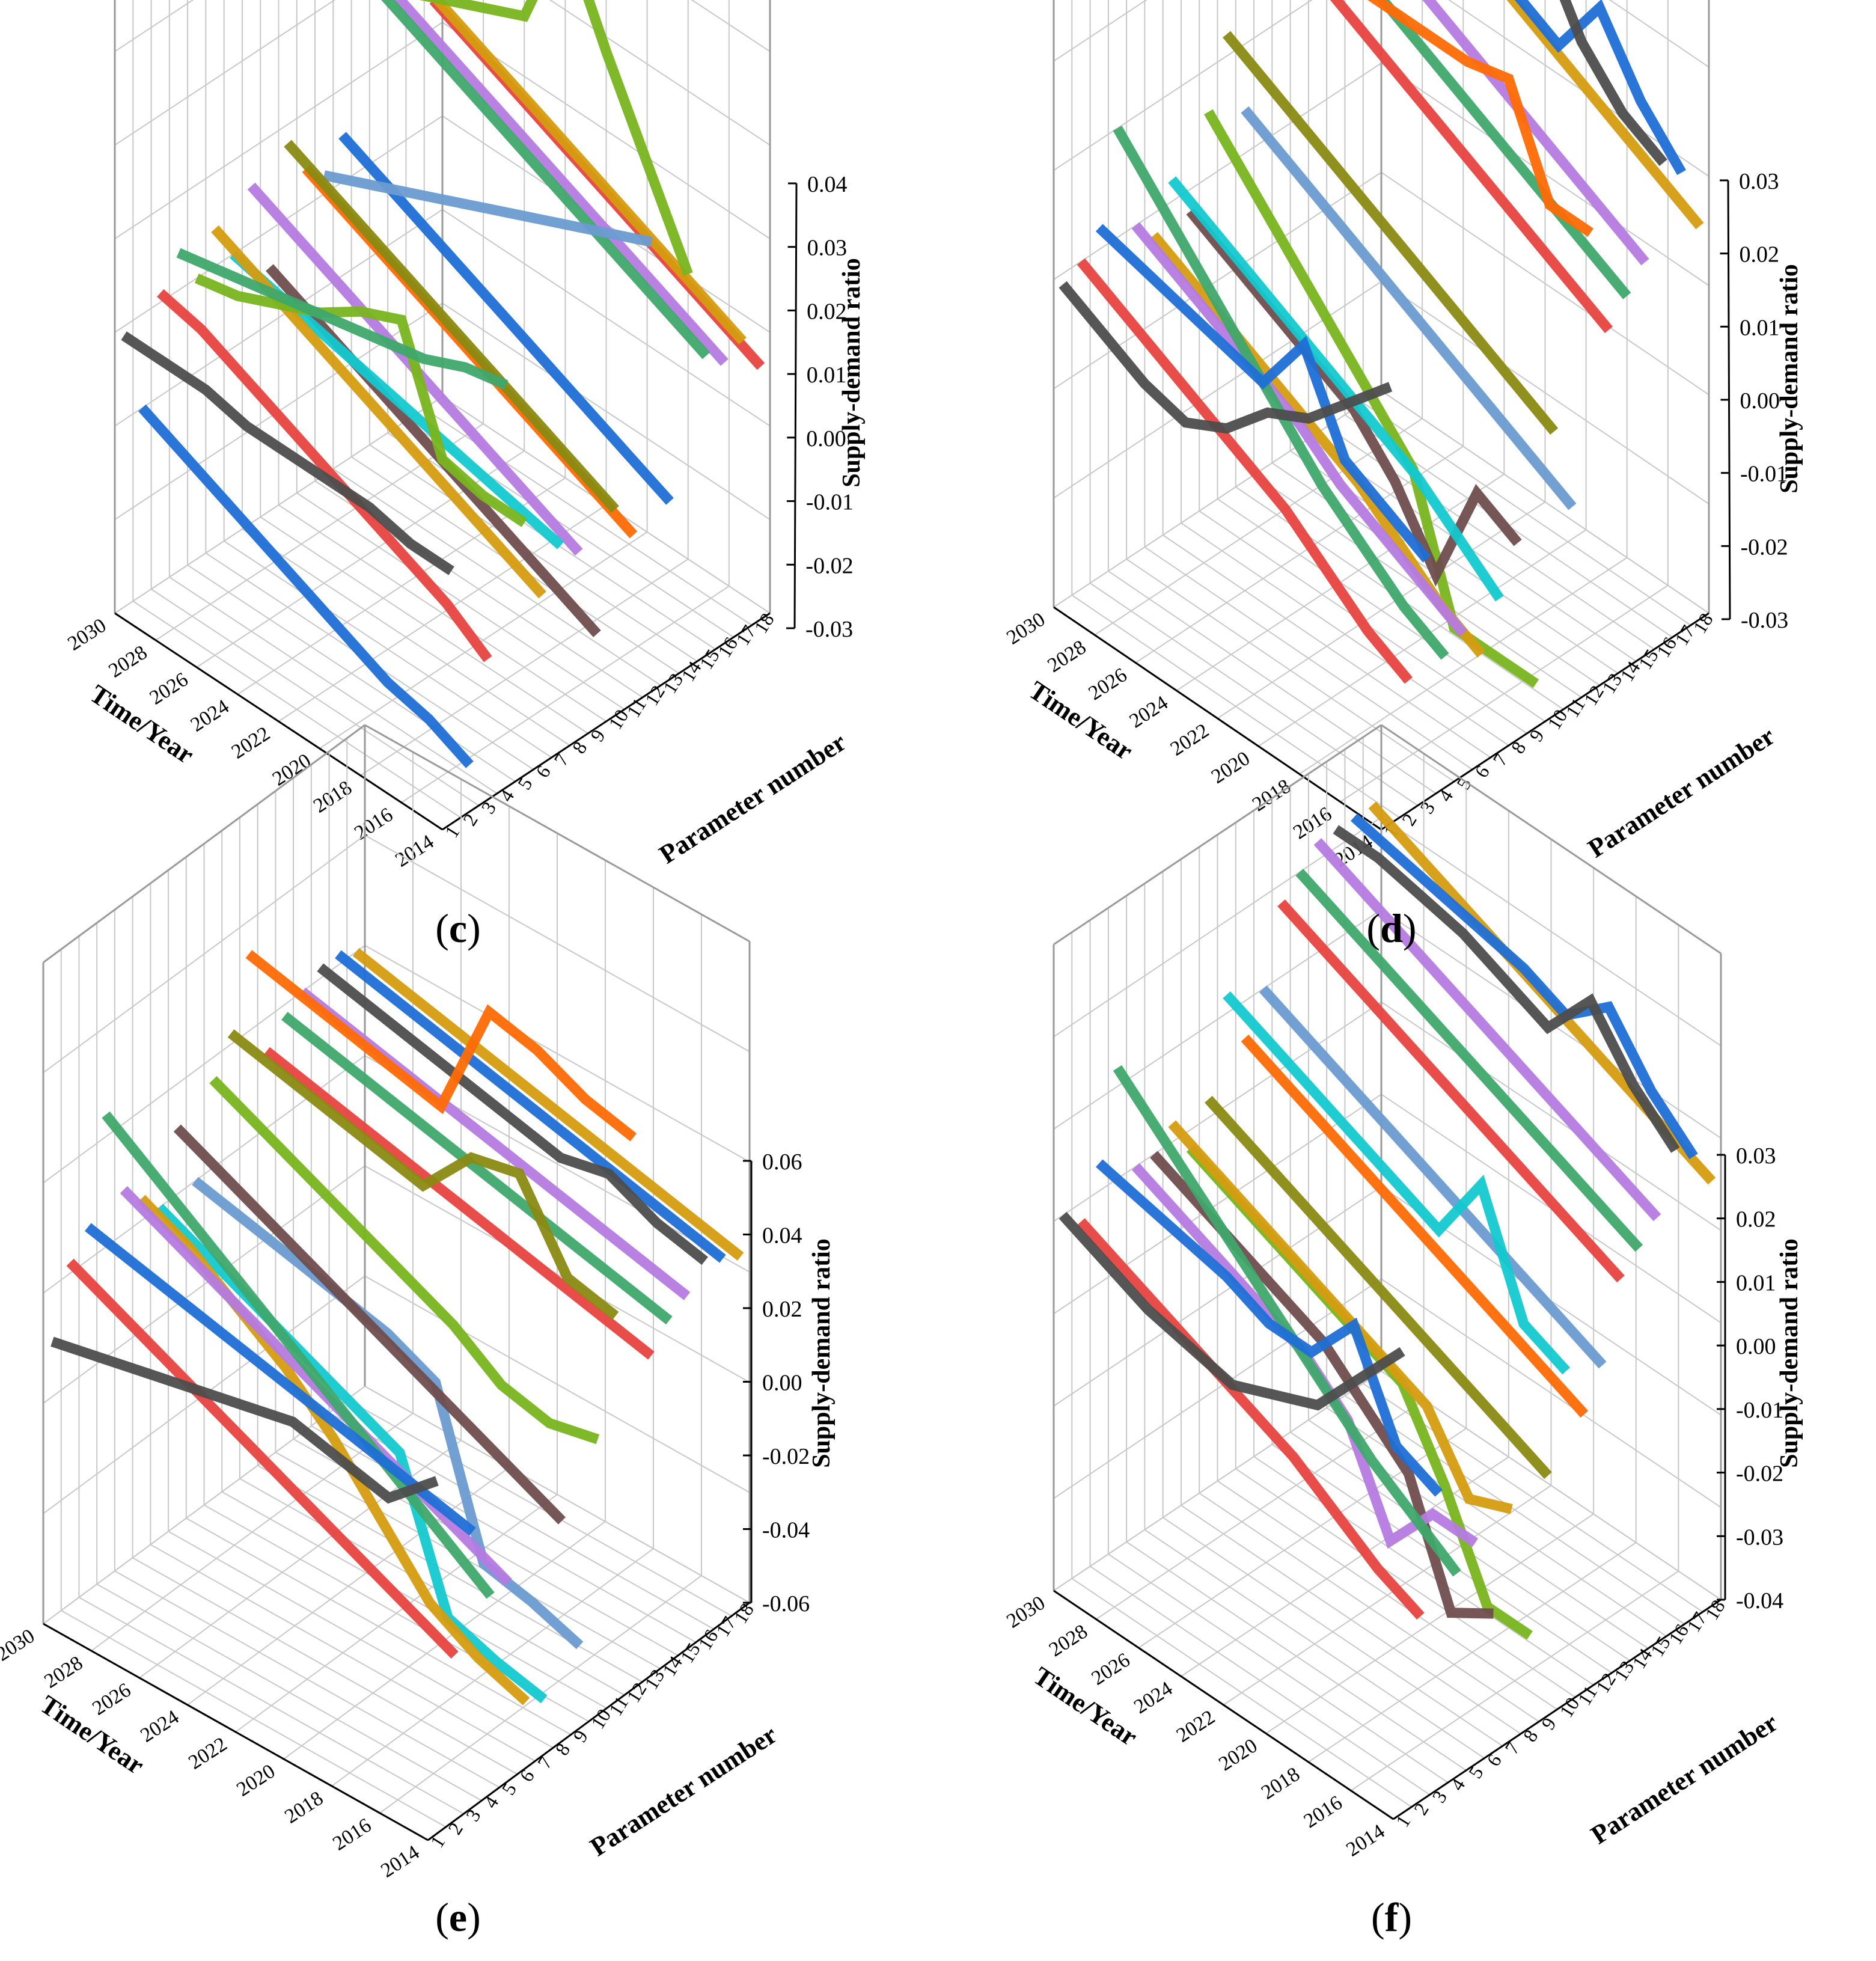 The image size is (1876, 1961). Describe the element at coordinates (1281, 1783) in the screenshot. I see `x-tick-label: 2018` at that location.